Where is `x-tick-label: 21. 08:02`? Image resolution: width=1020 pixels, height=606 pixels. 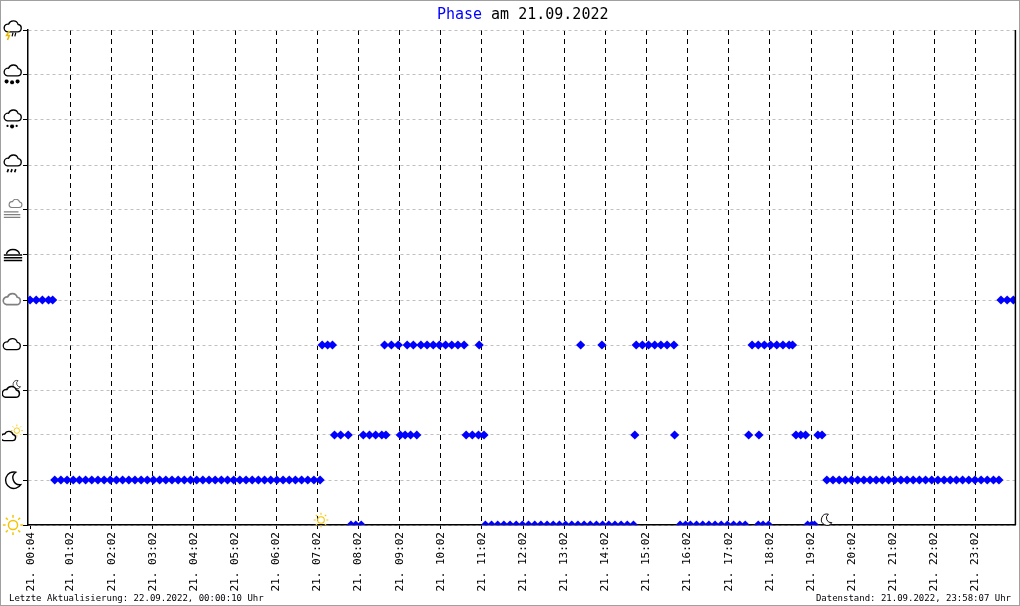 x-tick-label: 21. 08:02 is located at coordinates (358, 562).